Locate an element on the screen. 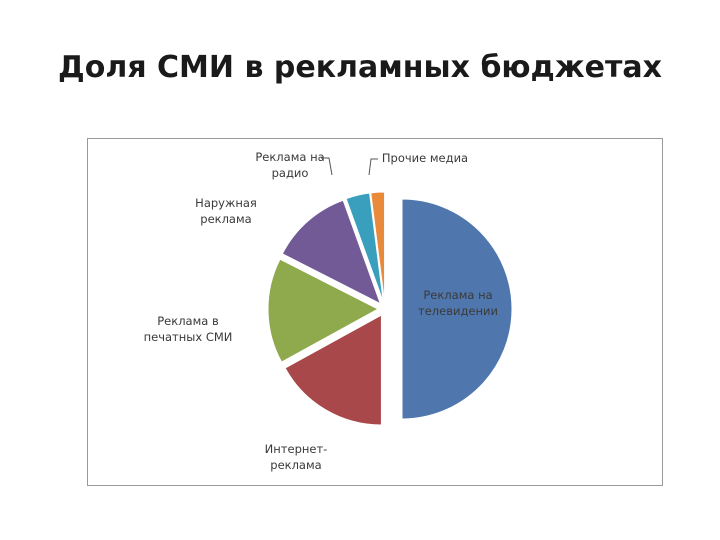 Image resolution: width=720 pixels, height=540 pixels. slice-label: Реклама в печатных СМИ is located at coordinates (188, 329).